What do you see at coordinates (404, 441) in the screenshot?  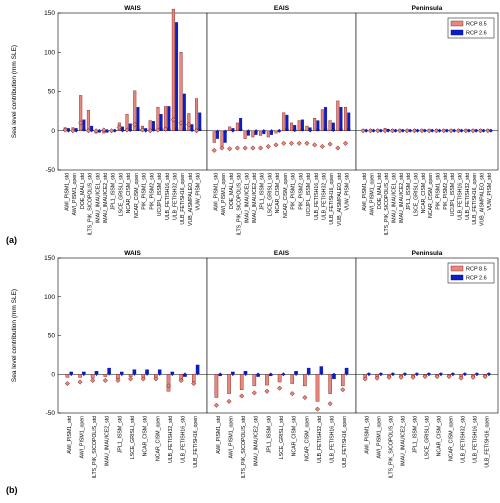 I see `category-label: IMAU_IMAUICE2_std` at bounding box center [404, 441].